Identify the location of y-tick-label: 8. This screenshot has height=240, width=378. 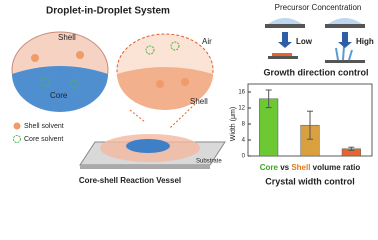
(244, 125).